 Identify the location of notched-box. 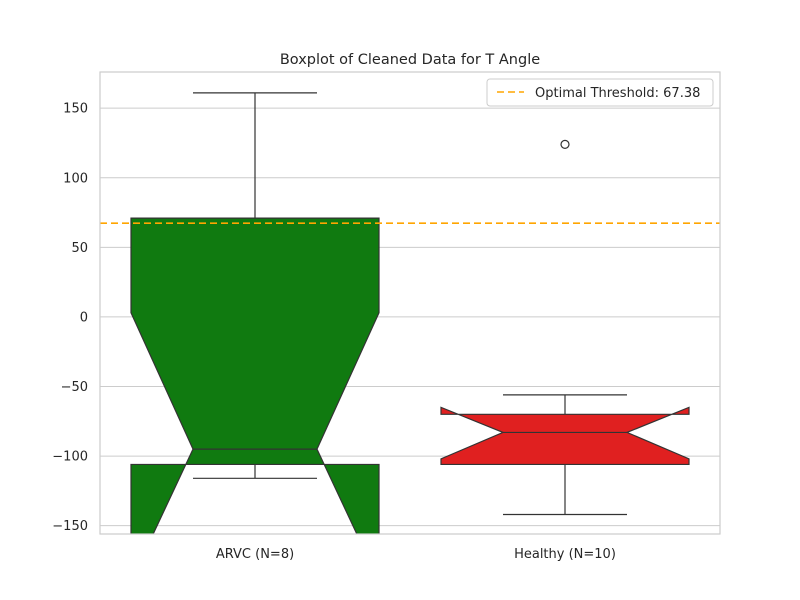
(565, 436).